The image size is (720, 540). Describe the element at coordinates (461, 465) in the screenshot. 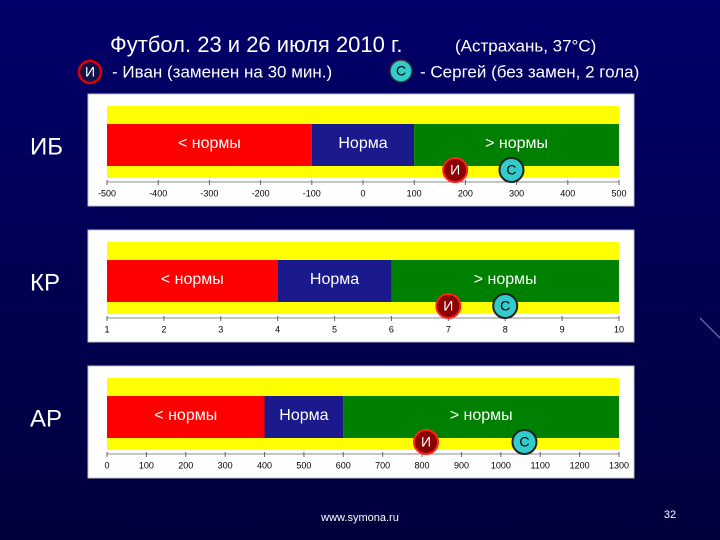

I see `tick-label: 900` at that location.